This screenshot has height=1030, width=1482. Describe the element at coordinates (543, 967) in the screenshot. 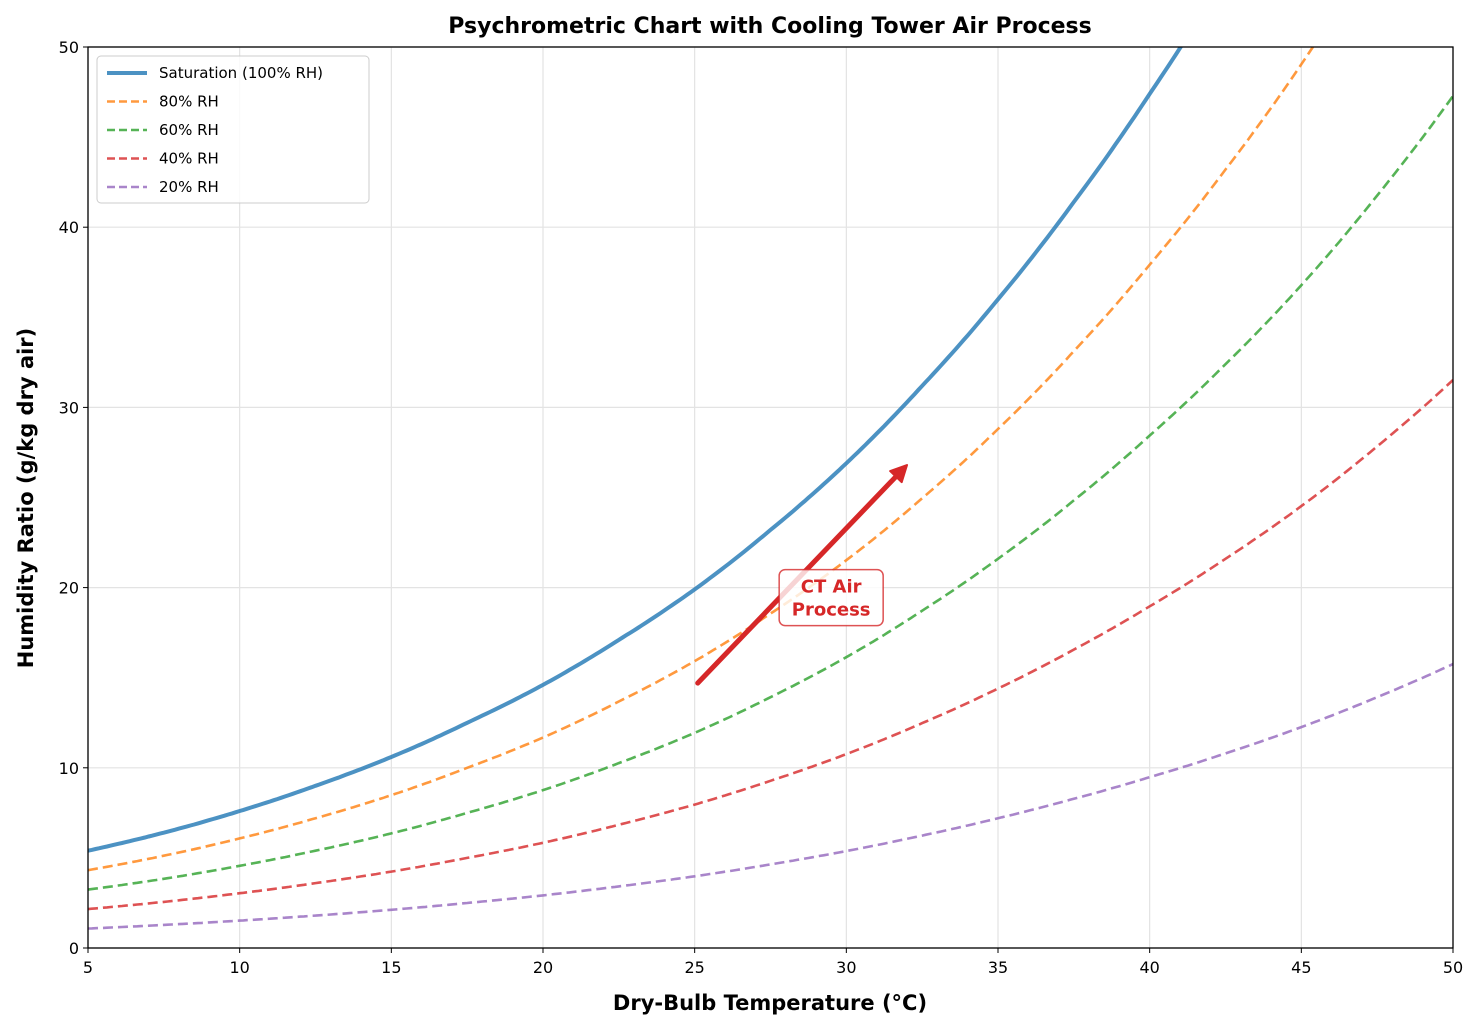

I see `x-tick-label: 20` at that location.